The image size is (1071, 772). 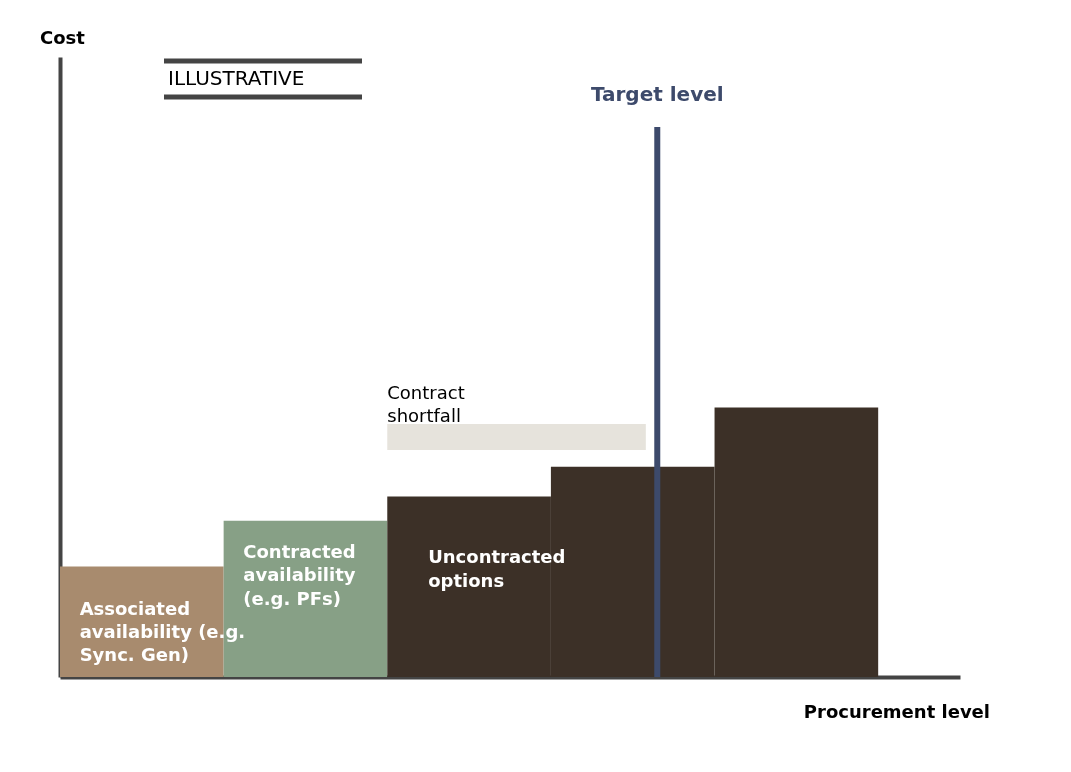 What do you see at coordinates (236, 78) in the screenshot?
I see `text: ILLUSTRATIVE` at bounding box center [236, 78].